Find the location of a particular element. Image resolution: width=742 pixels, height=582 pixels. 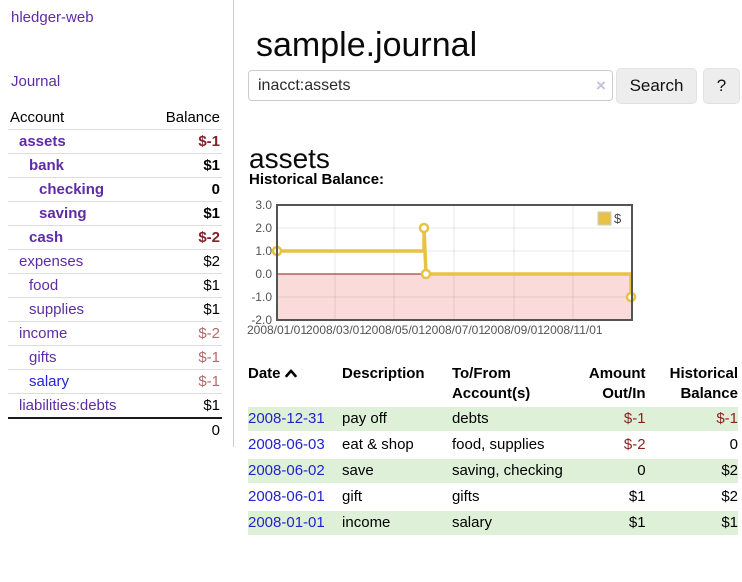

svg-text: 2008/05/01 is located at coordinates (395, 330).